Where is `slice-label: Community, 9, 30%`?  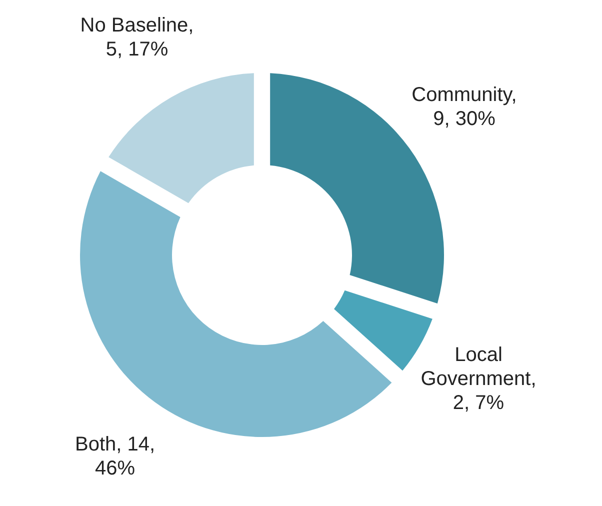
slice-label: Community, 9, 30% is located at coordinates (464, 107).